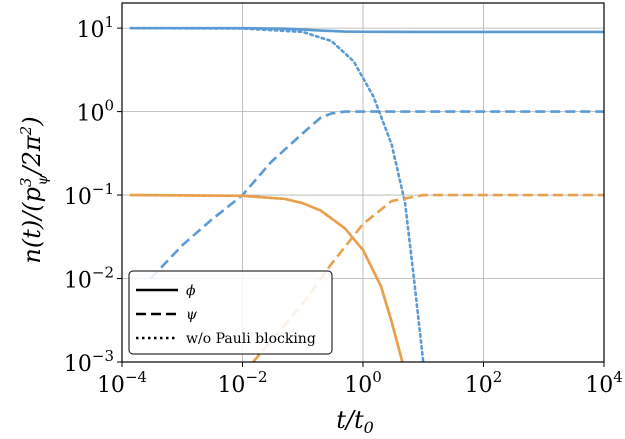 This screenshot has width=625, height=439. Describe the element at coordinates (251, 339) in the screenshot. I see `legend-label-no-pauli: w/o Pauli blocking` at that location.